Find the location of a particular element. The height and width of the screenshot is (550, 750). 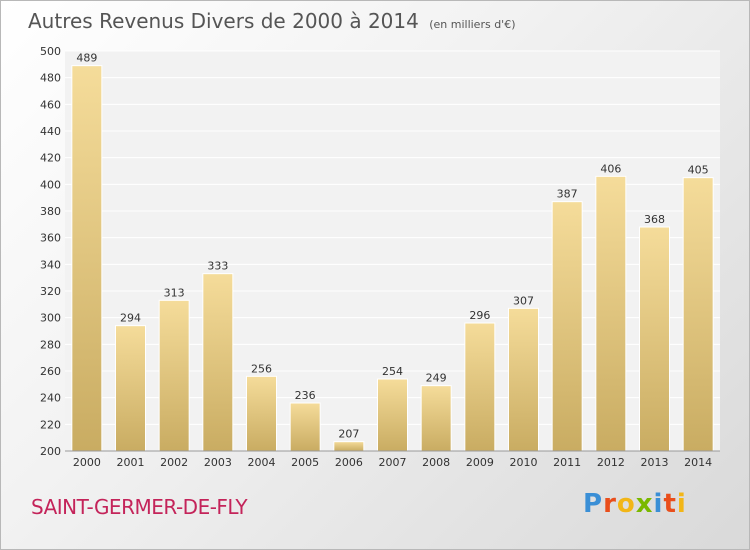

x-tick-label: 2000 is located at coordinates (87, 462).